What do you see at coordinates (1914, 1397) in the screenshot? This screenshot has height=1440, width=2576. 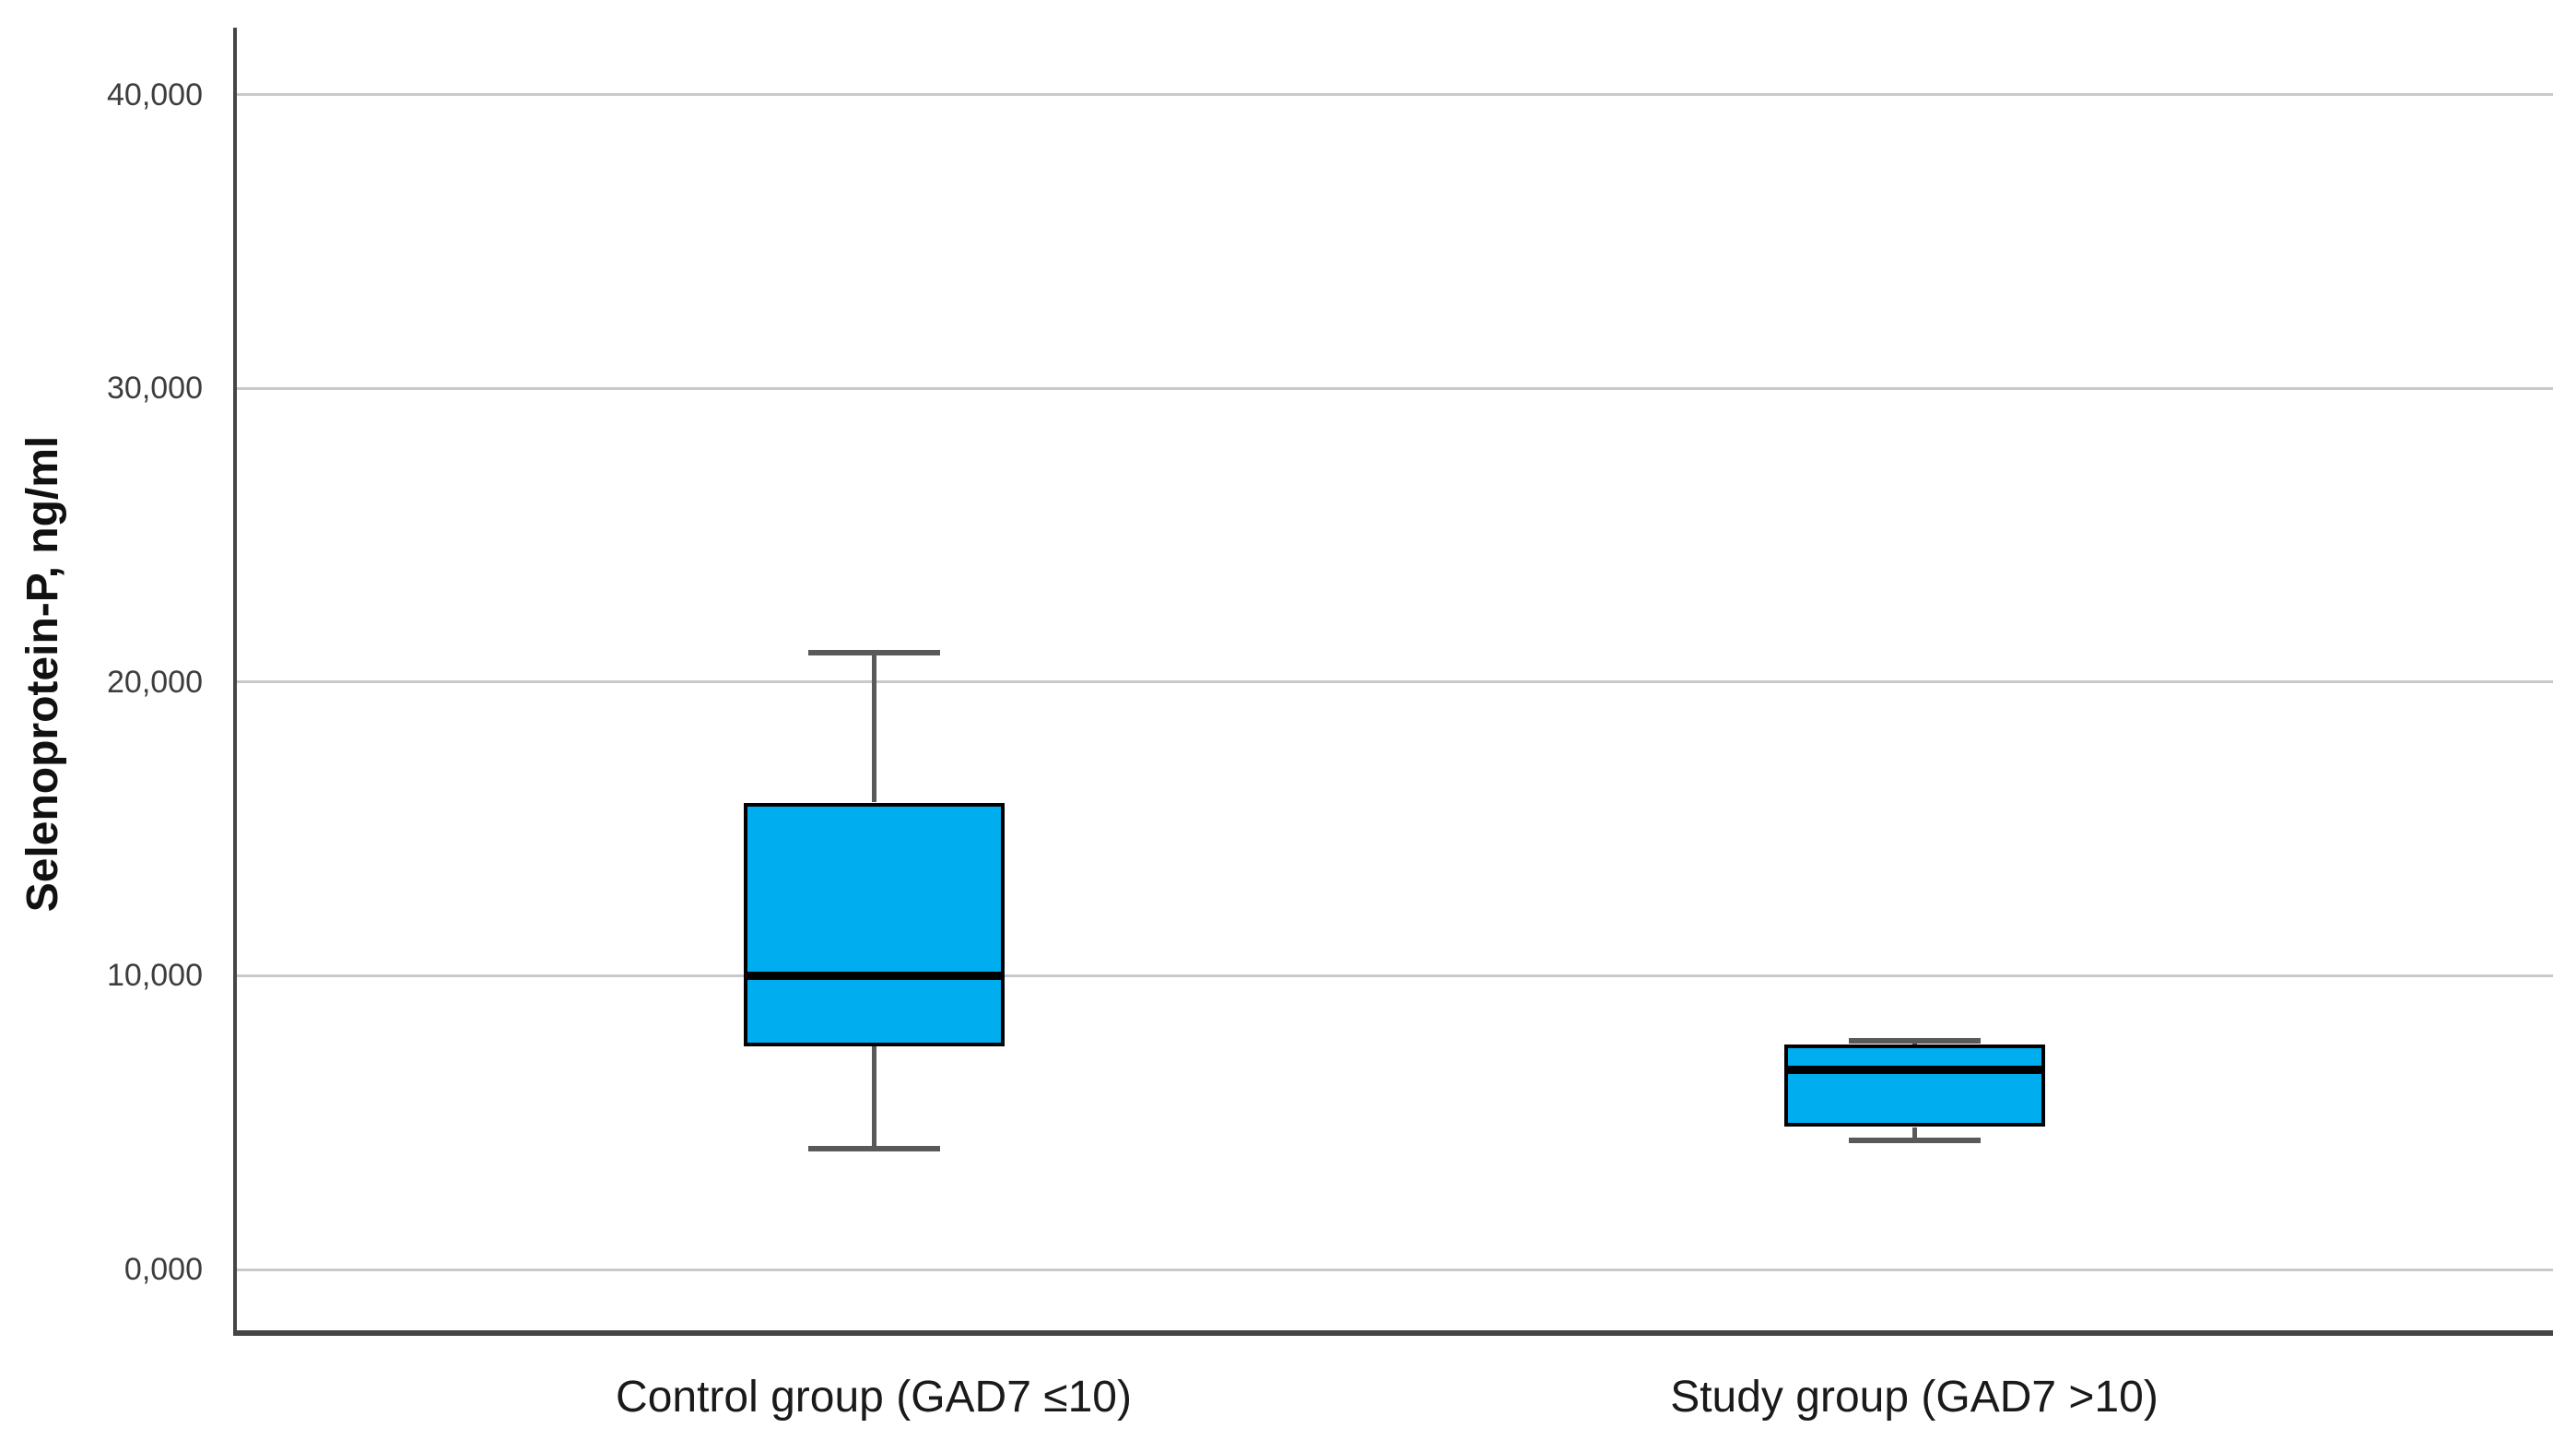 I see `category-label-1: Study group (GAD7 >10)` at bounding box center [1914, 1397].